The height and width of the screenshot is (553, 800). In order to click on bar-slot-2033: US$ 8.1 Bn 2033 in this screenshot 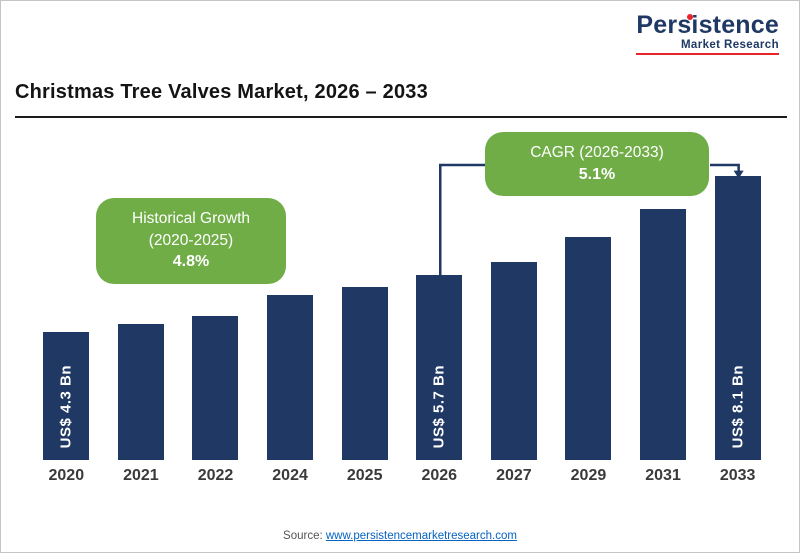, I will do `click(737, 314)`.